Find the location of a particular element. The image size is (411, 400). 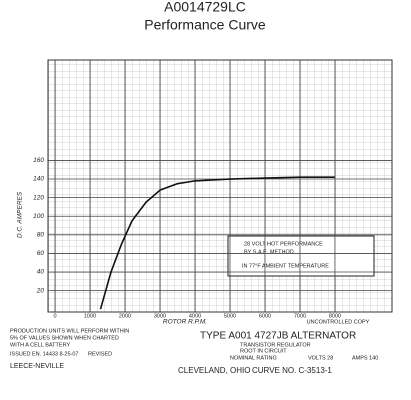

note: 5% OF VALUES SHOWN WHEN CHARTED is located at coordinates (64, 338).